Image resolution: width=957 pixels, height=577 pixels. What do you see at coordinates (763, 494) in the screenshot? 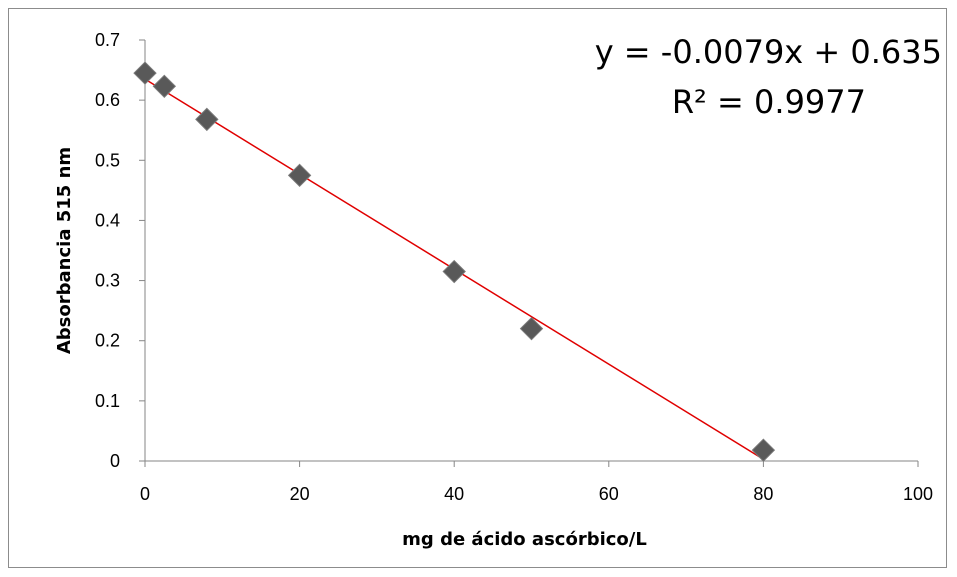
I see `x-tick-label: 80` at bounding box center [763, 494].